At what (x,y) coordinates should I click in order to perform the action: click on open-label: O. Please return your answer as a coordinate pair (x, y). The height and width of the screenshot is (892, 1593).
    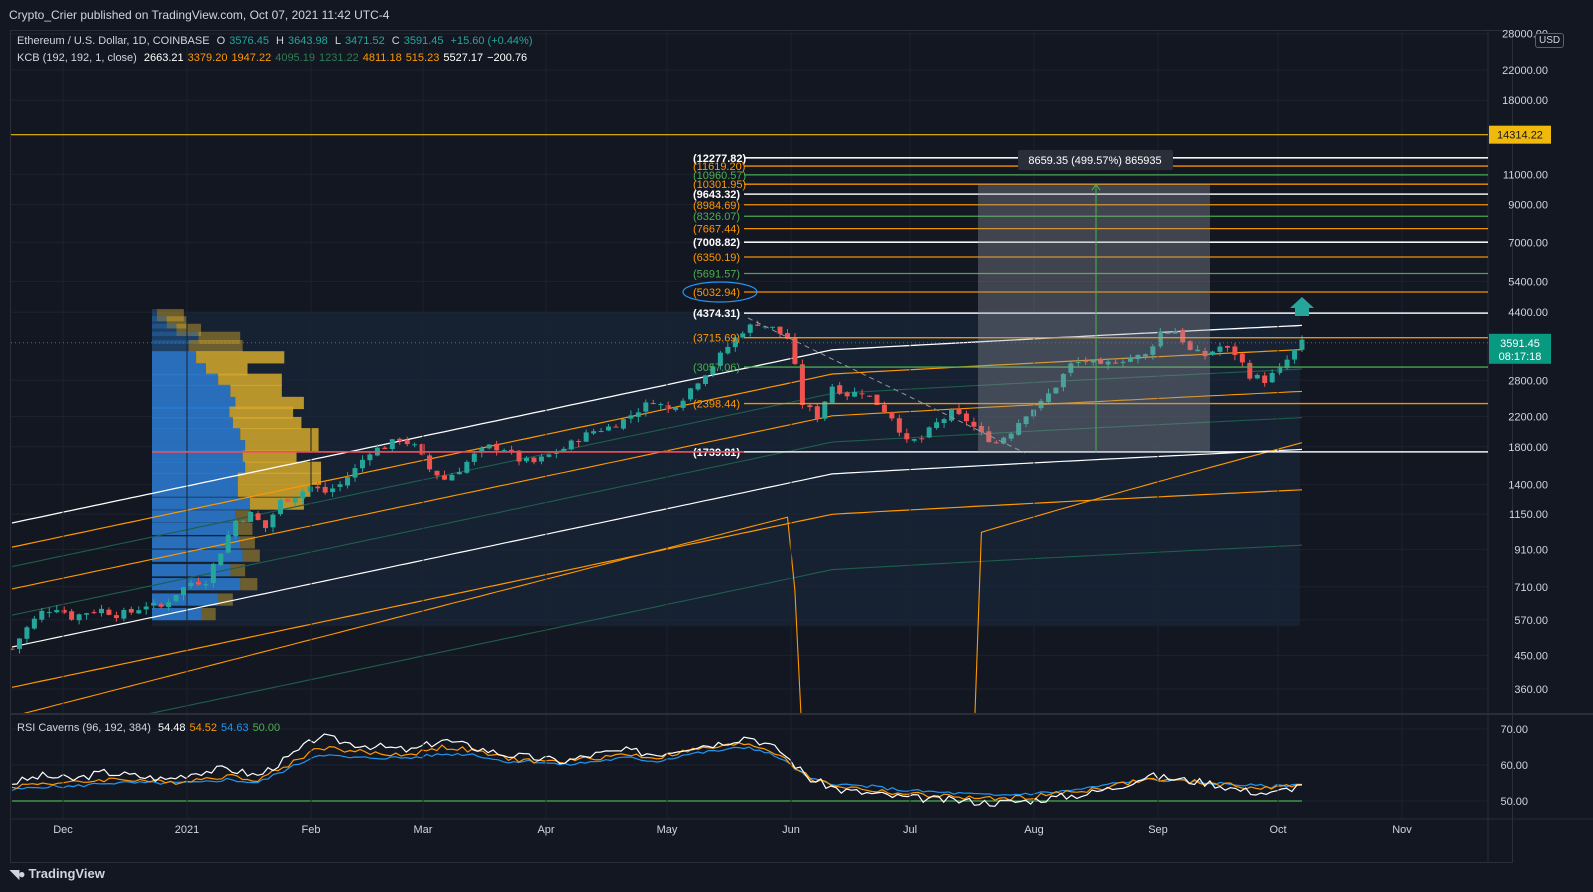
    Looking at the image, I should click on (221, 41).